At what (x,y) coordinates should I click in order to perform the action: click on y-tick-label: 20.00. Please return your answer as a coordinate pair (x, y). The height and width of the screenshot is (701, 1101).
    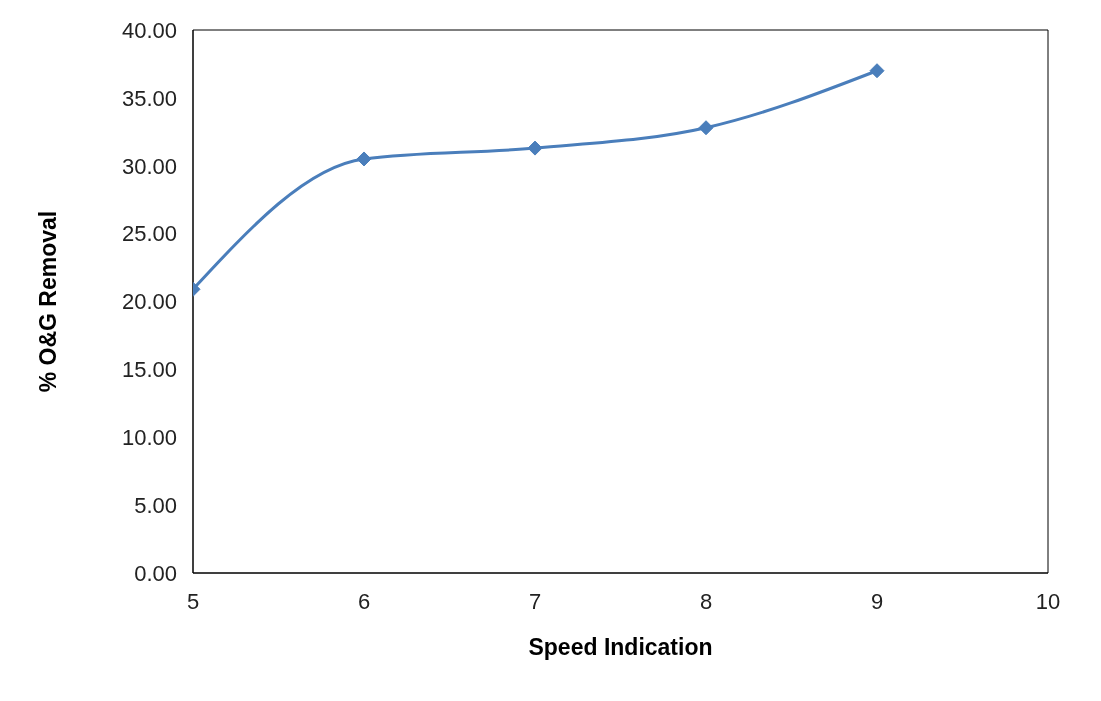
    Looking at the image, I should click on (149, 302).